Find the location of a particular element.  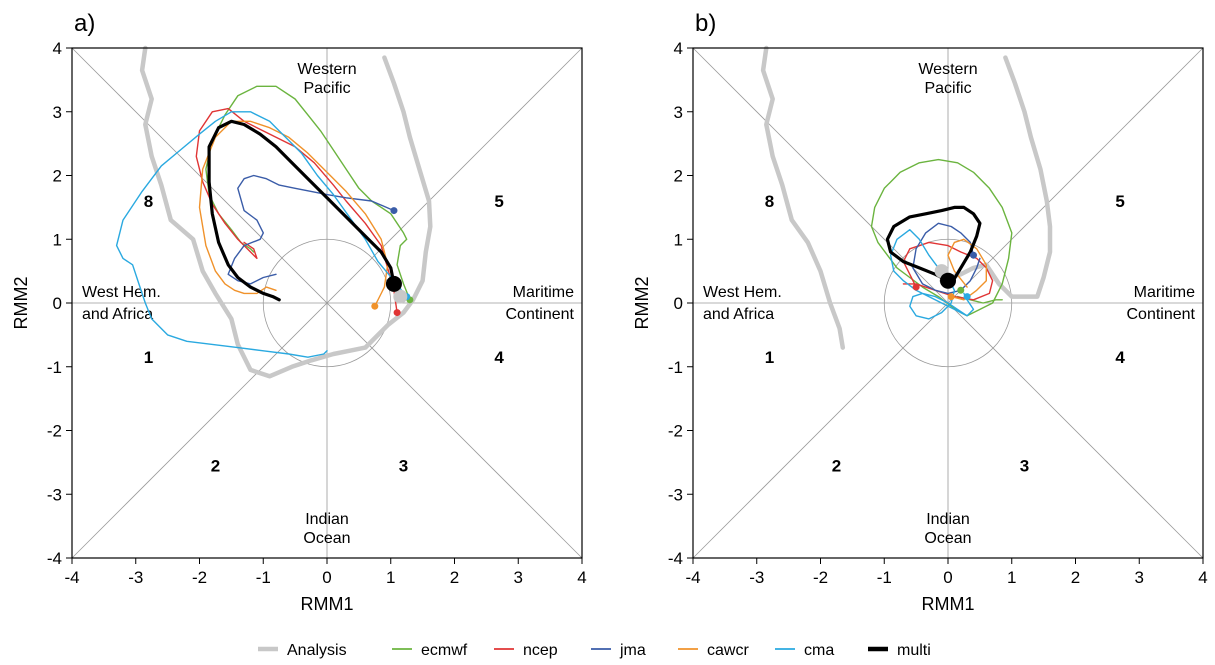

legend-label-cawcr: cawcr is located at coordinates (728, 650).